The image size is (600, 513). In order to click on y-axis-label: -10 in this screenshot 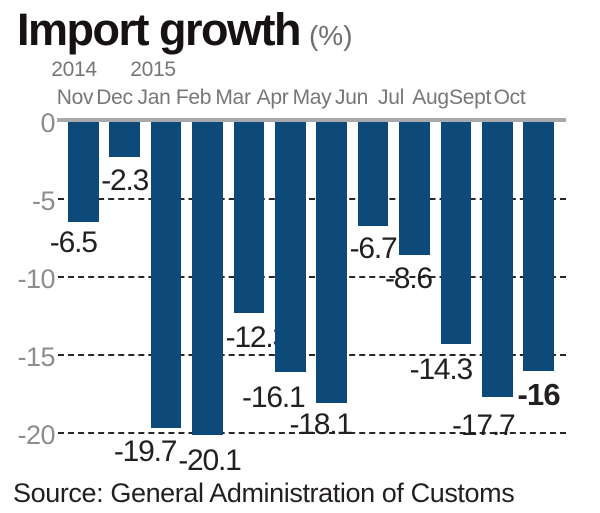, I will do `click(36, 279)`.